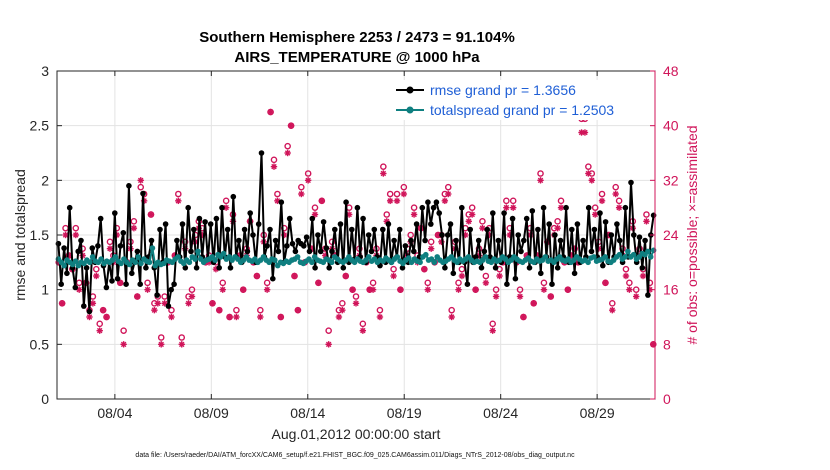 Image resolution: width=830 pixels, height=470 pixels. I want to click on y-tick-label-left: 2, so click(45, 180).